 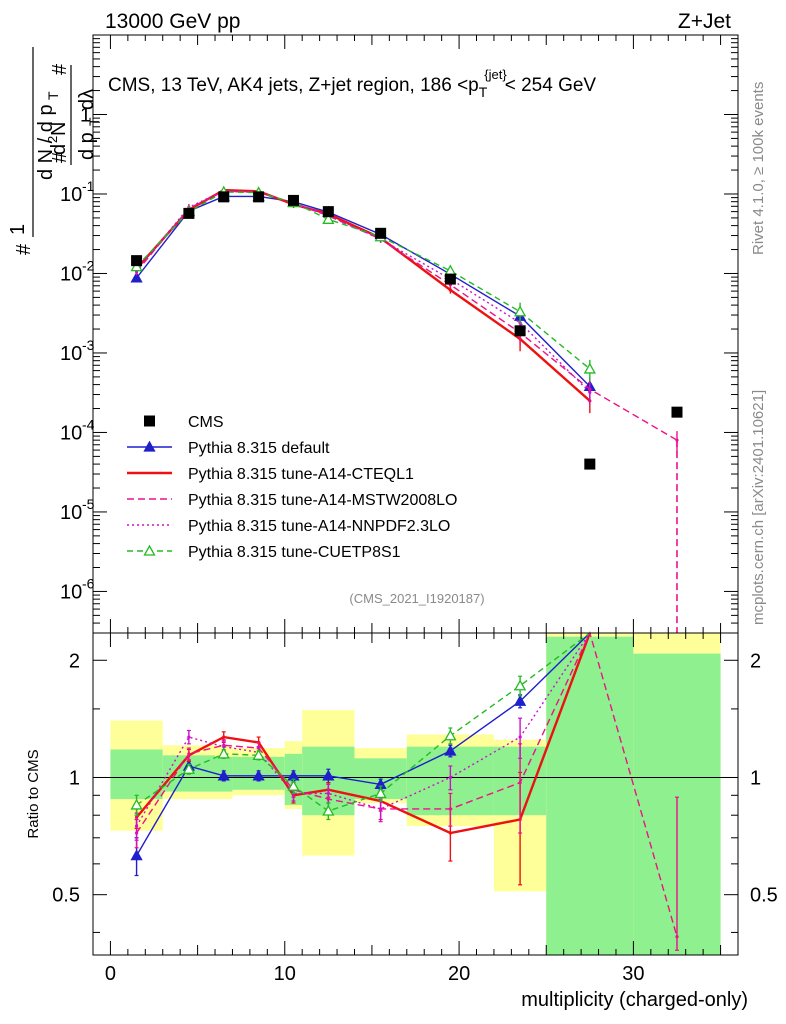 I want to click on y-label-numerator-hash: #, so click(x=24, y=249).